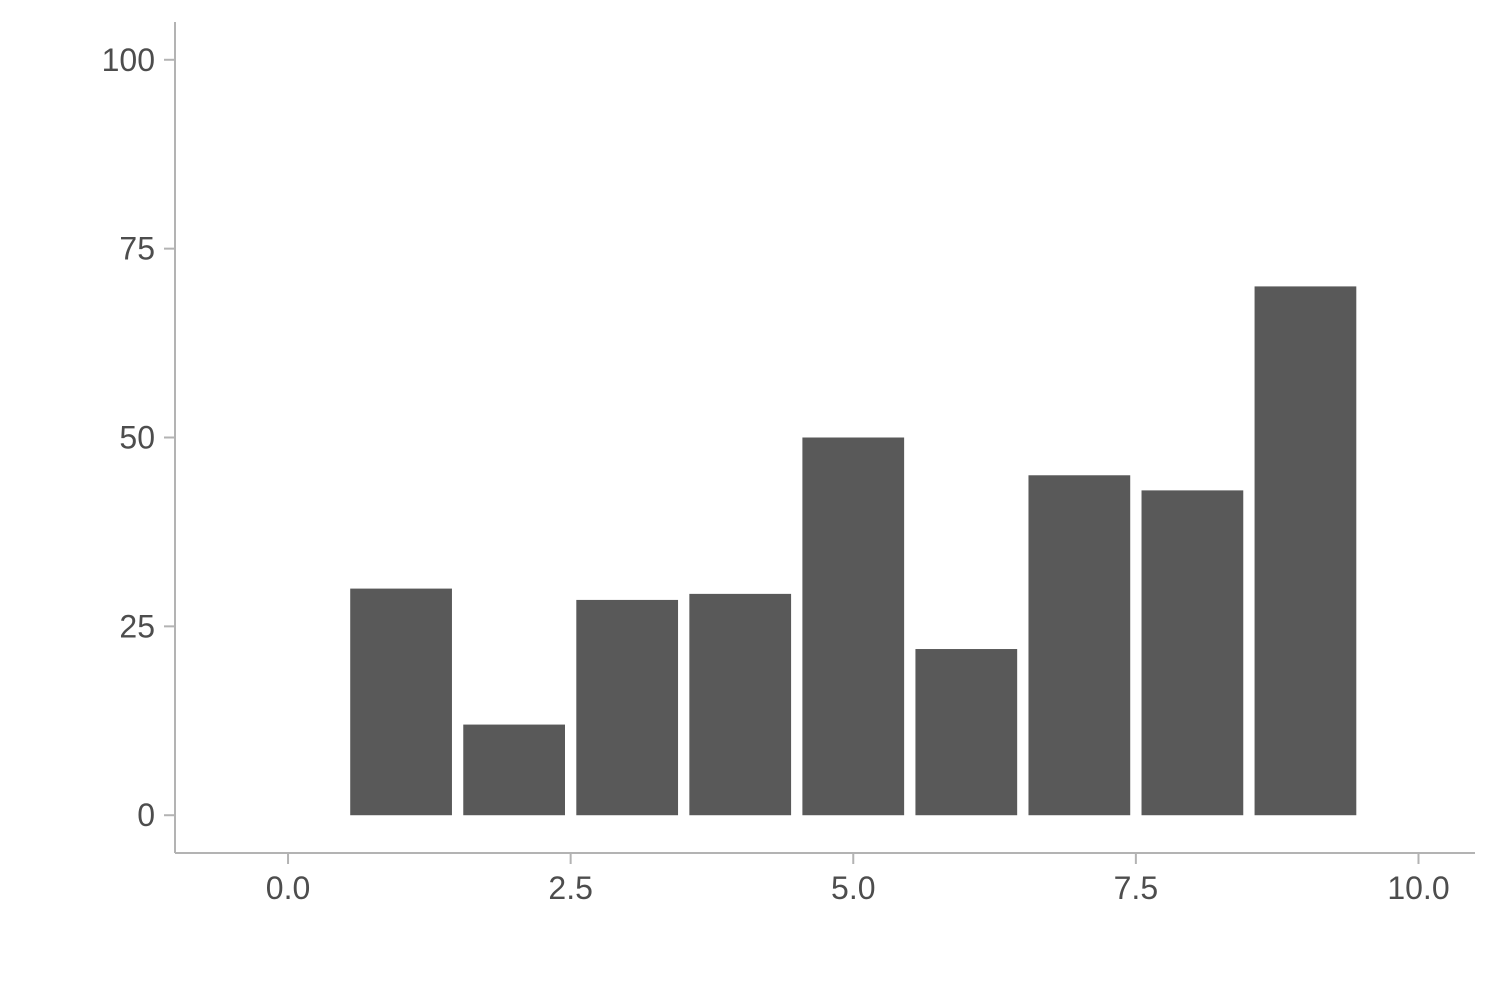 The image size is (1500, 1000). What do you see at coordinates (128, 60) in the screenshot?
I see `y-tick-label-4: 100` at bounding box center [128, 60].